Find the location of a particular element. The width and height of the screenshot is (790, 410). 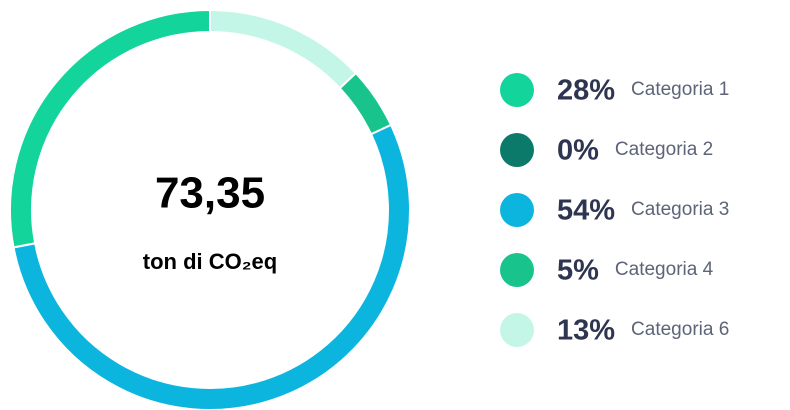

legend-label: Categoria 4 is located at coordinates (664, 269).